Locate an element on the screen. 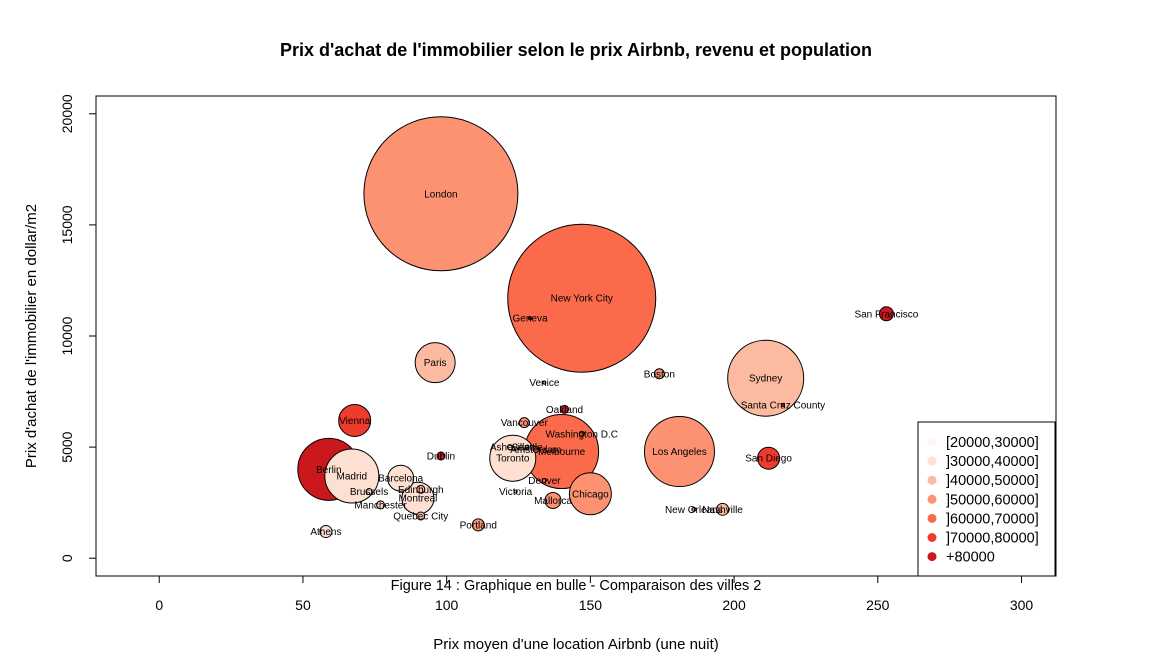  bubble-toronto is located at coordinates (513, 458).